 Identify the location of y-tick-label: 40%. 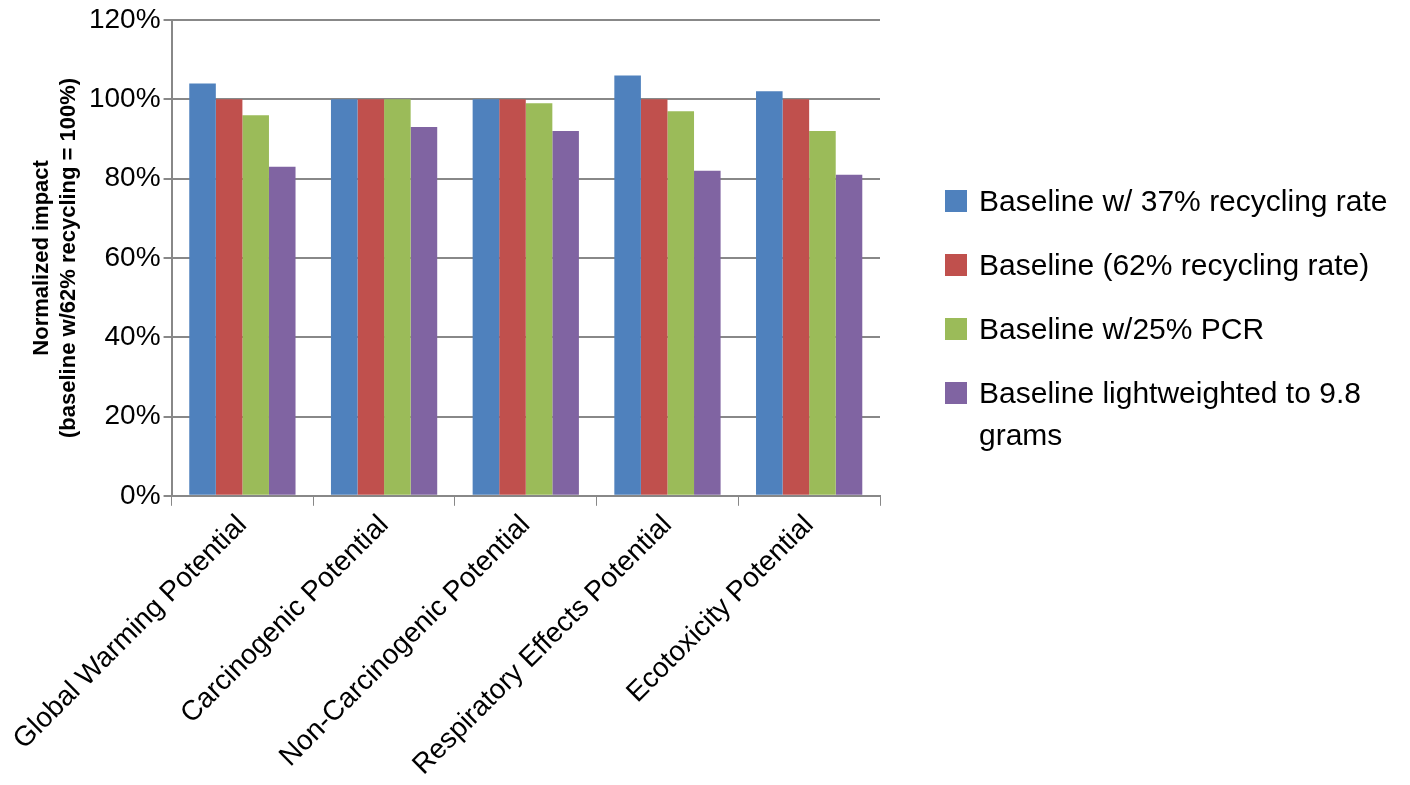
(132, 335).